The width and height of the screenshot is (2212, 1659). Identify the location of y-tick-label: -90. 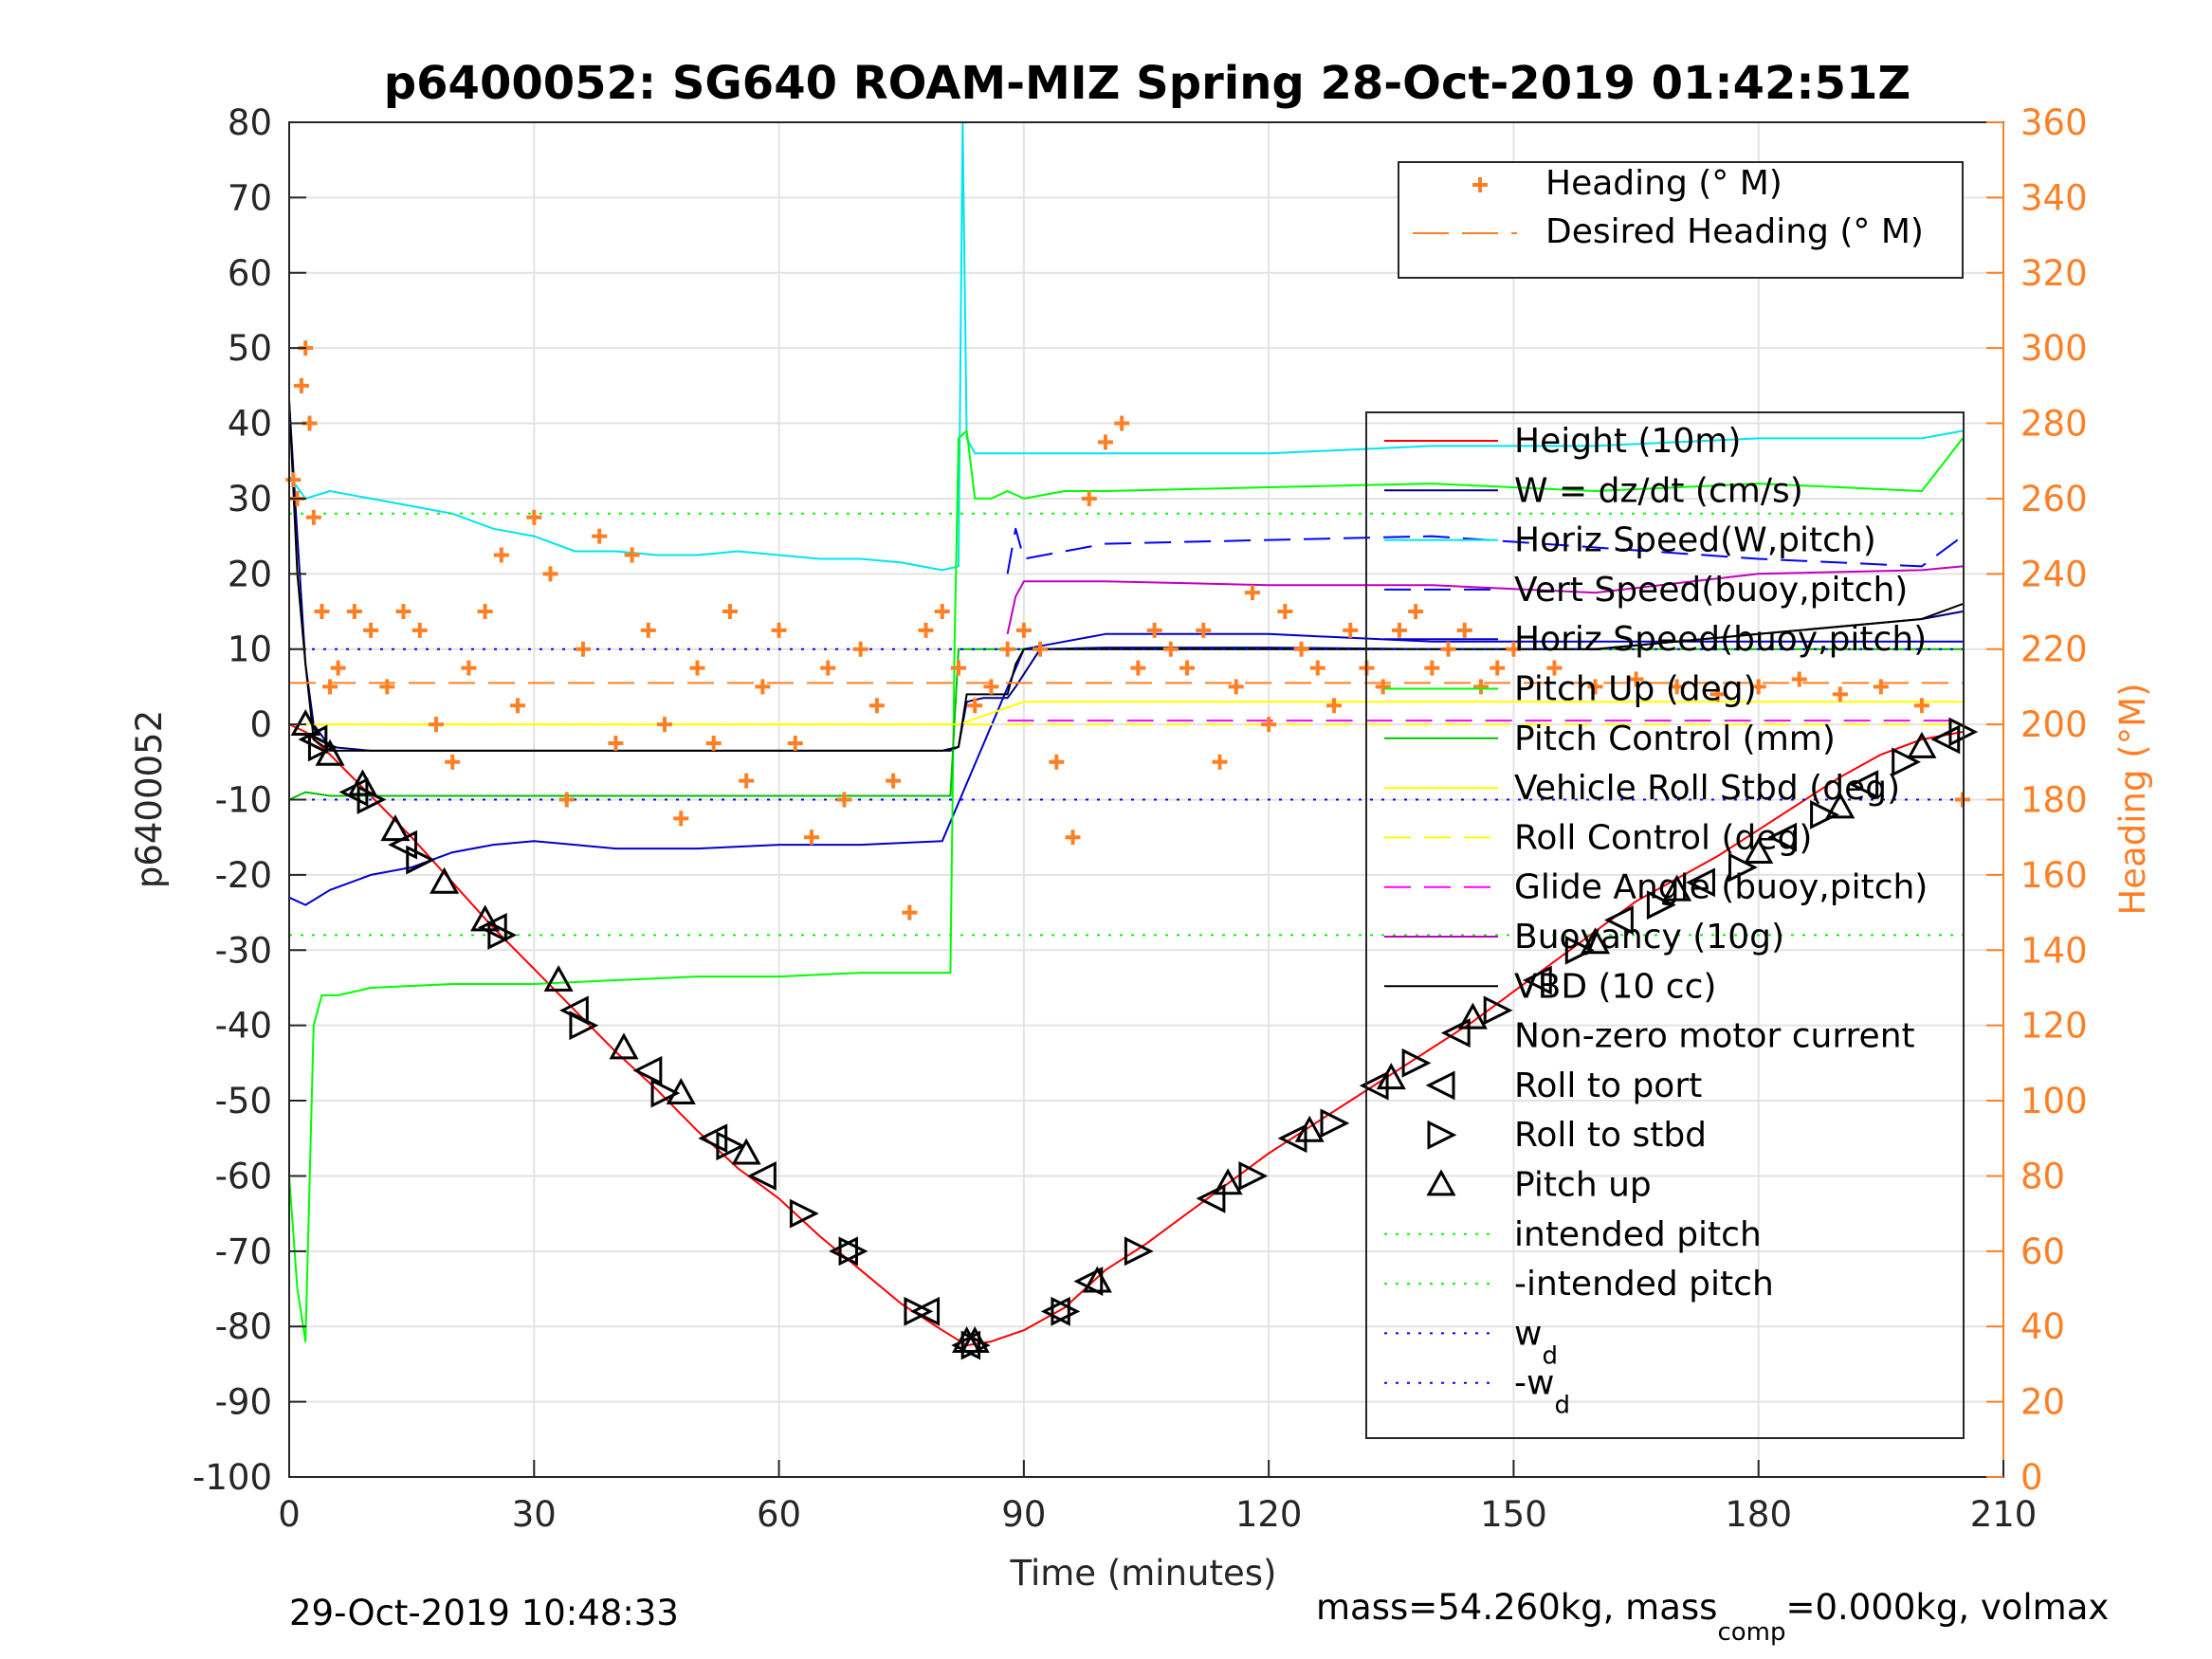
(243, 1402).